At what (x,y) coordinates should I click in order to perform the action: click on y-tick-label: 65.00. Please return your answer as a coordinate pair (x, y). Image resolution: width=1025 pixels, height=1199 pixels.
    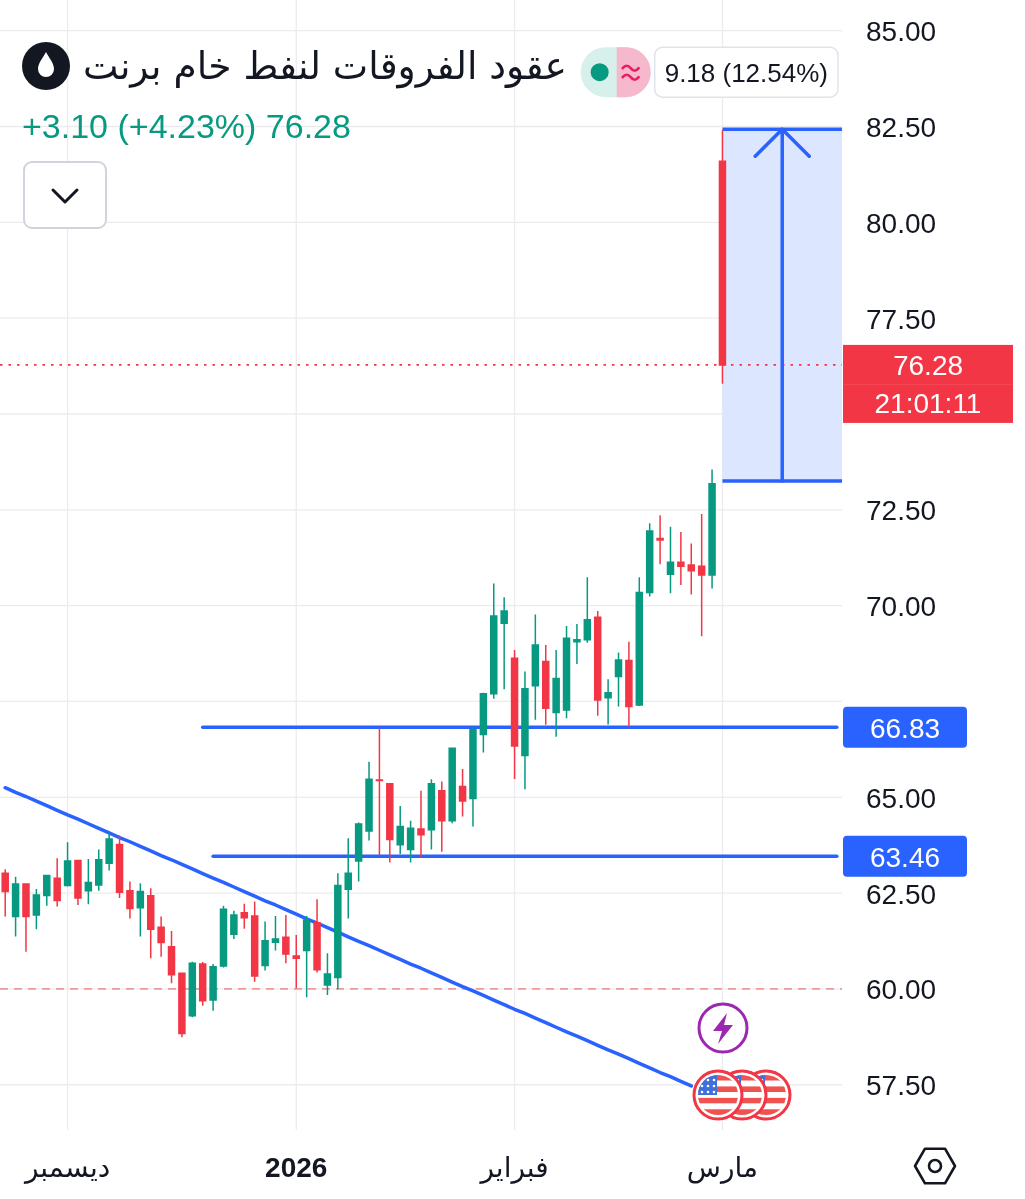
    Looking at the image, I should click on (901, 798).